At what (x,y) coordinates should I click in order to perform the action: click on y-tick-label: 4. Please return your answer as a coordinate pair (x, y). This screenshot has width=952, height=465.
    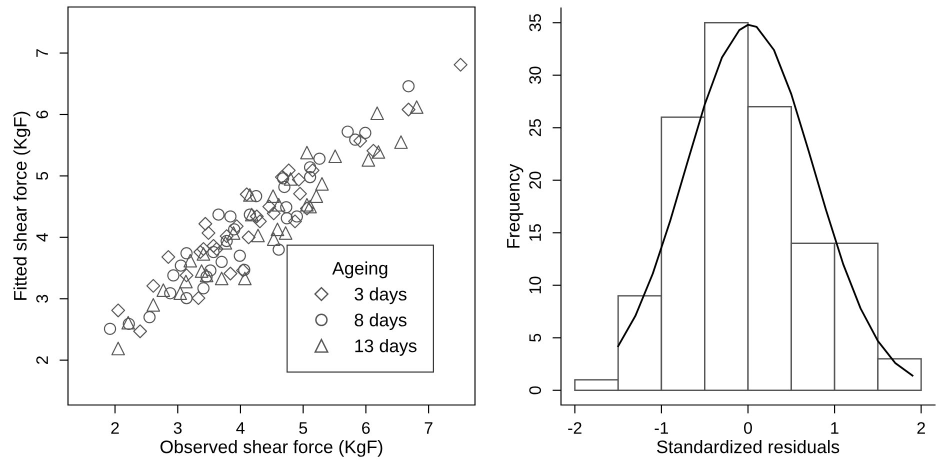
    Looking at the image, I should click on (42, 237).